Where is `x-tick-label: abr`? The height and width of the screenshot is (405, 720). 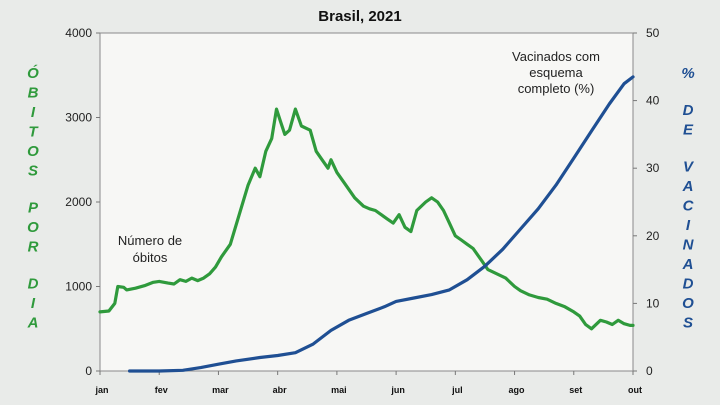 x-tick-label: abr is located at coordinates (280, 390).